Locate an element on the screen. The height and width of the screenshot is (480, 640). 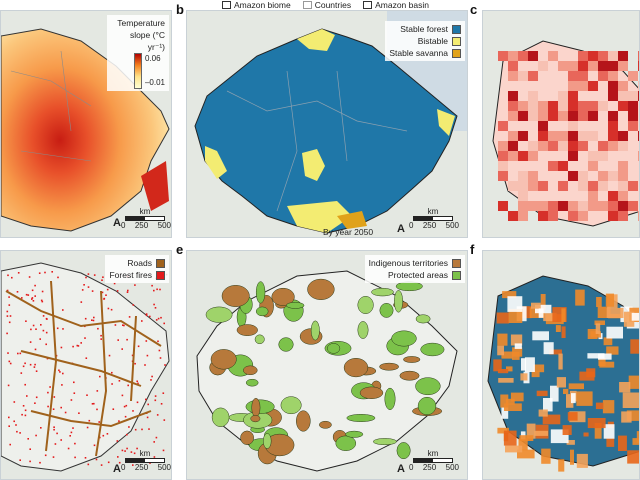
legend-protected: Protected areas is located at coordinates (415, 275).